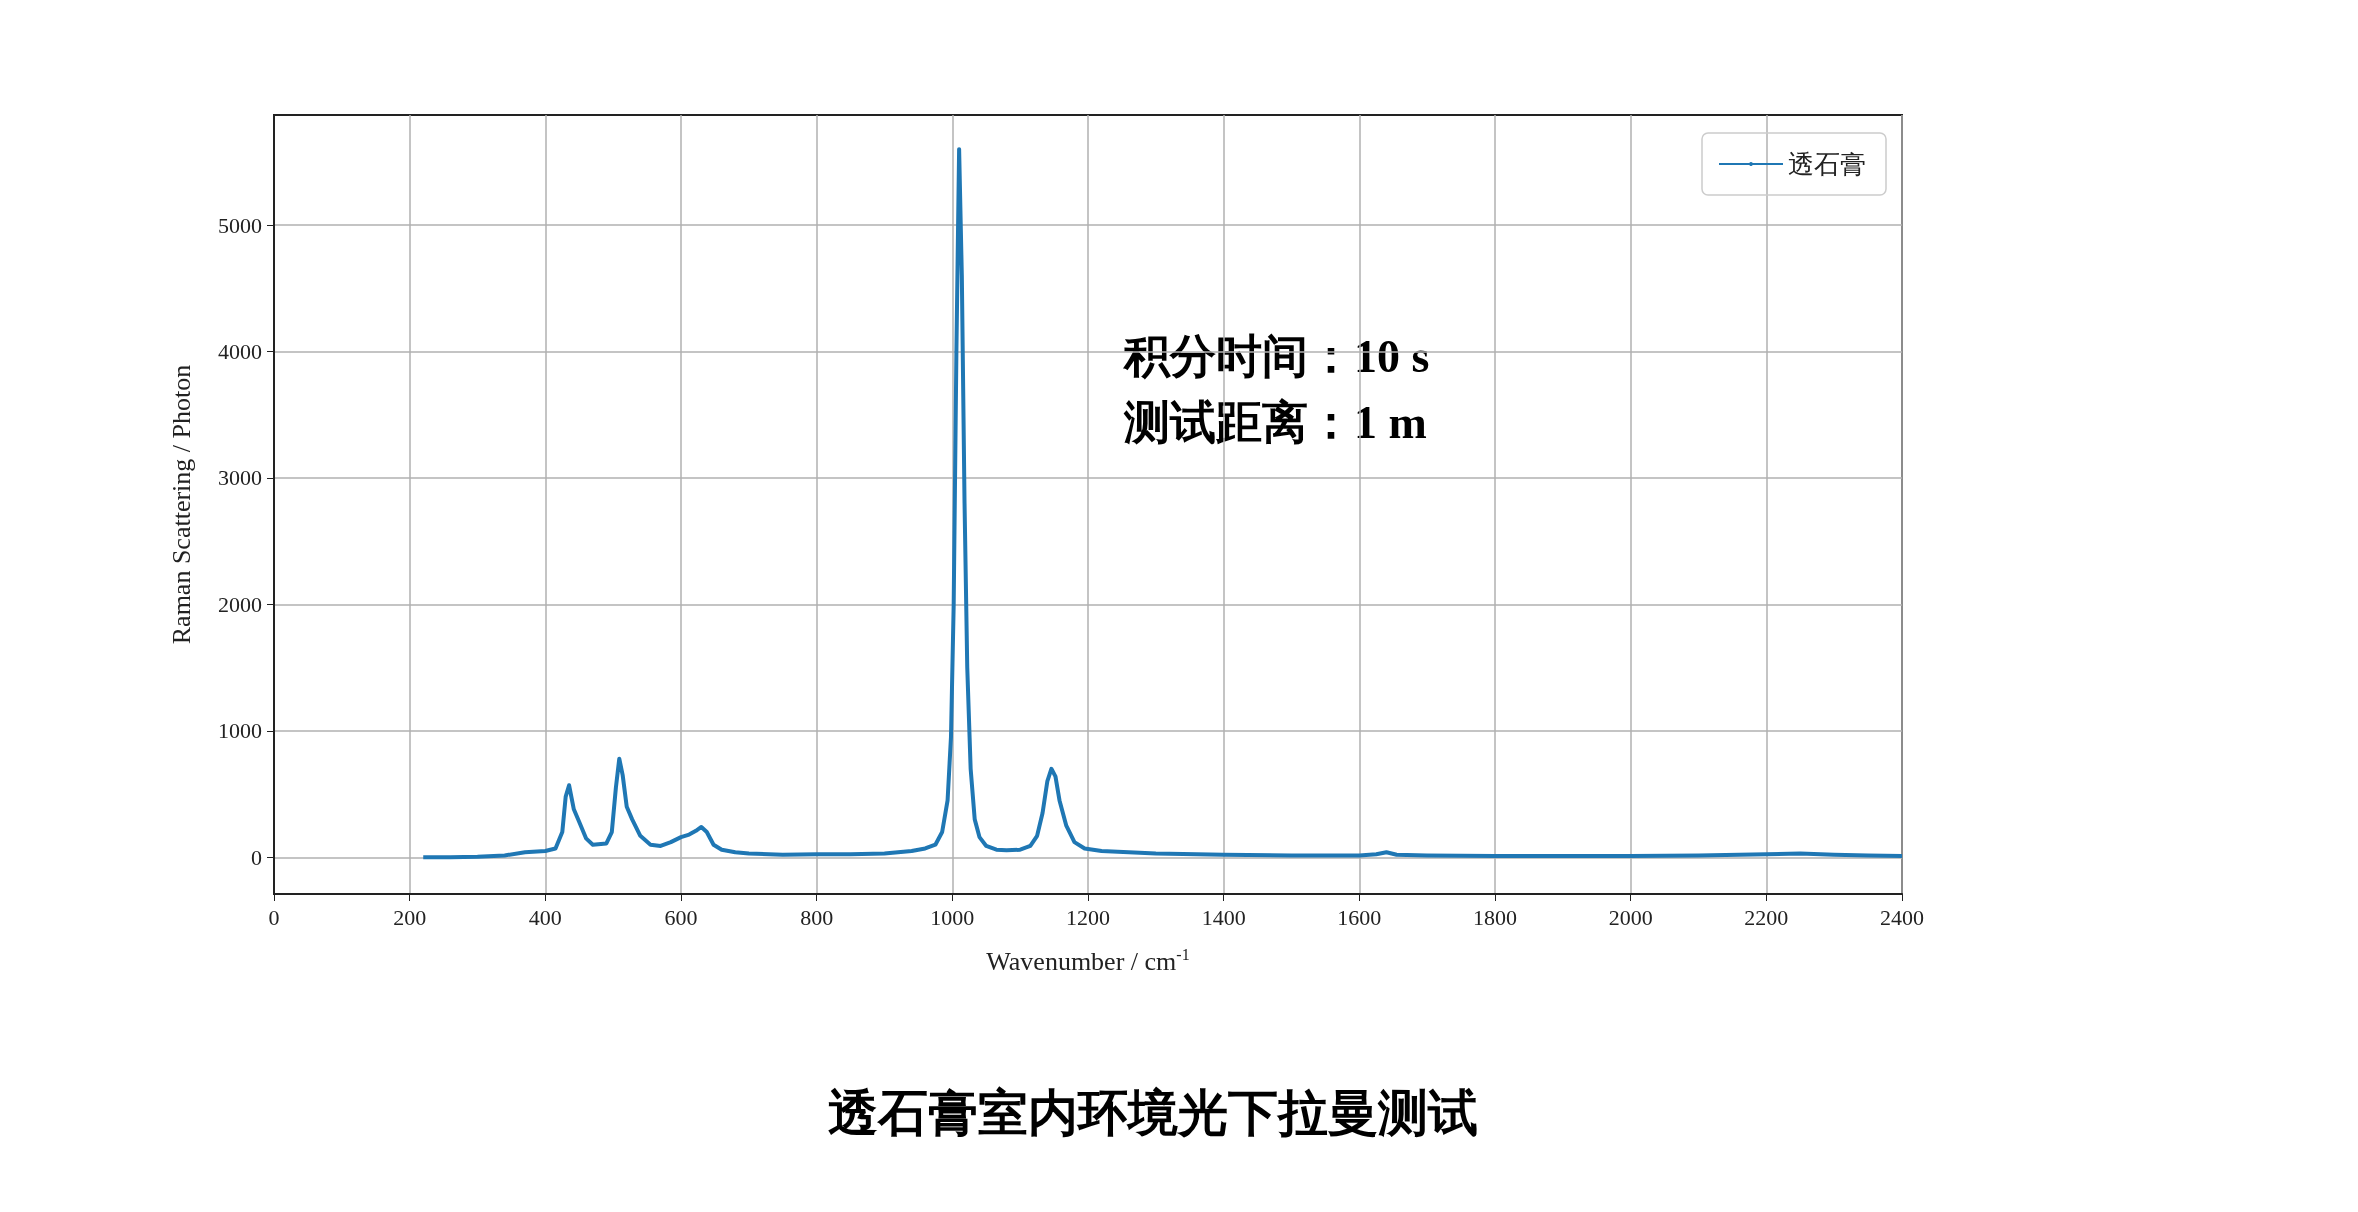 The image size is (2358, 1212). Describe the element at coordinates (240, 225) in the screenshot. I see `y-tick-label: 5000` at that location.